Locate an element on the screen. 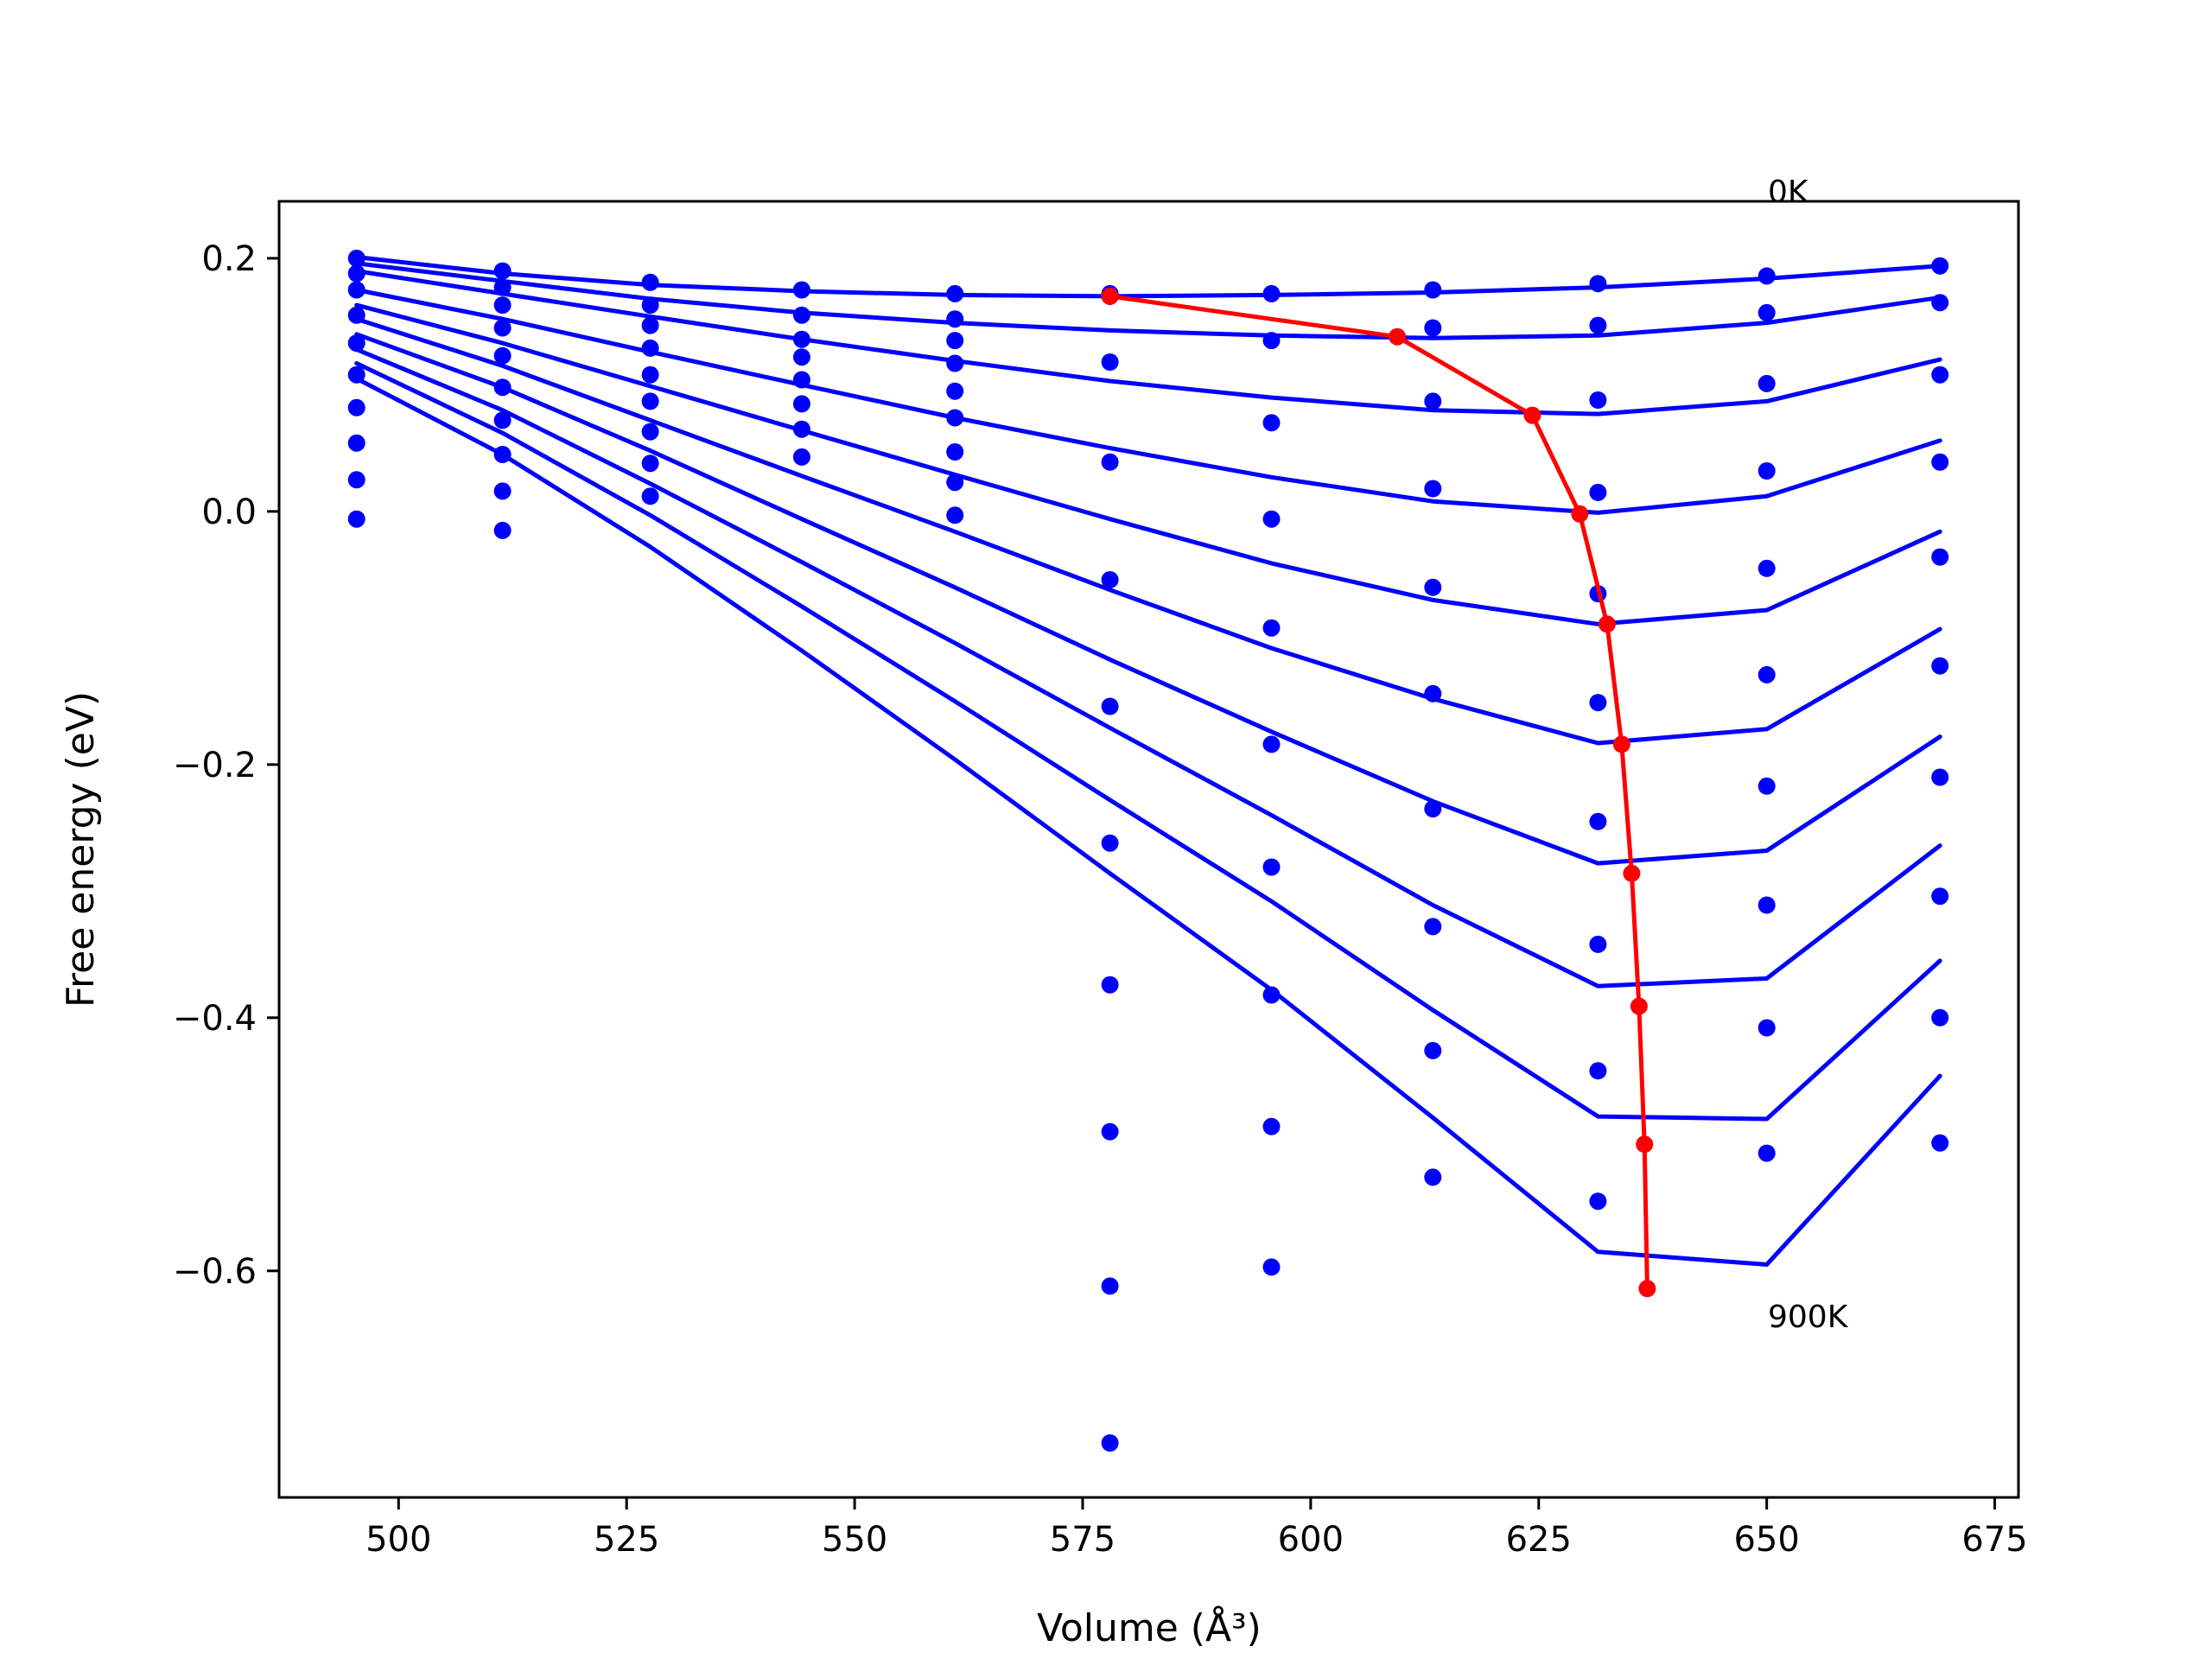 This screenshot has height=1659, width=2212. y-tick-label-3: 0.0 is located at coordinates (229, 512).